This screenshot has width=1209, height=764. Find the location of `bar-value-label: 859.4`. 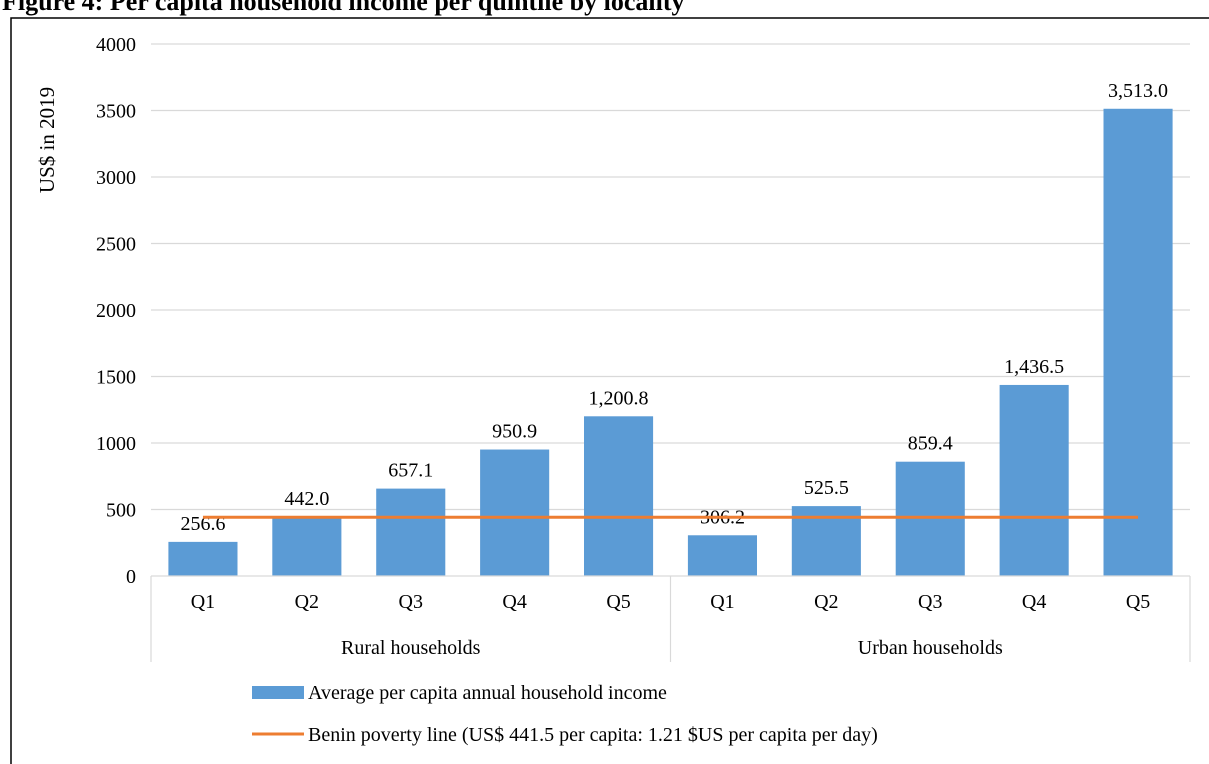

bar-value-label: 859.4 is located at coordinates (930, 444).